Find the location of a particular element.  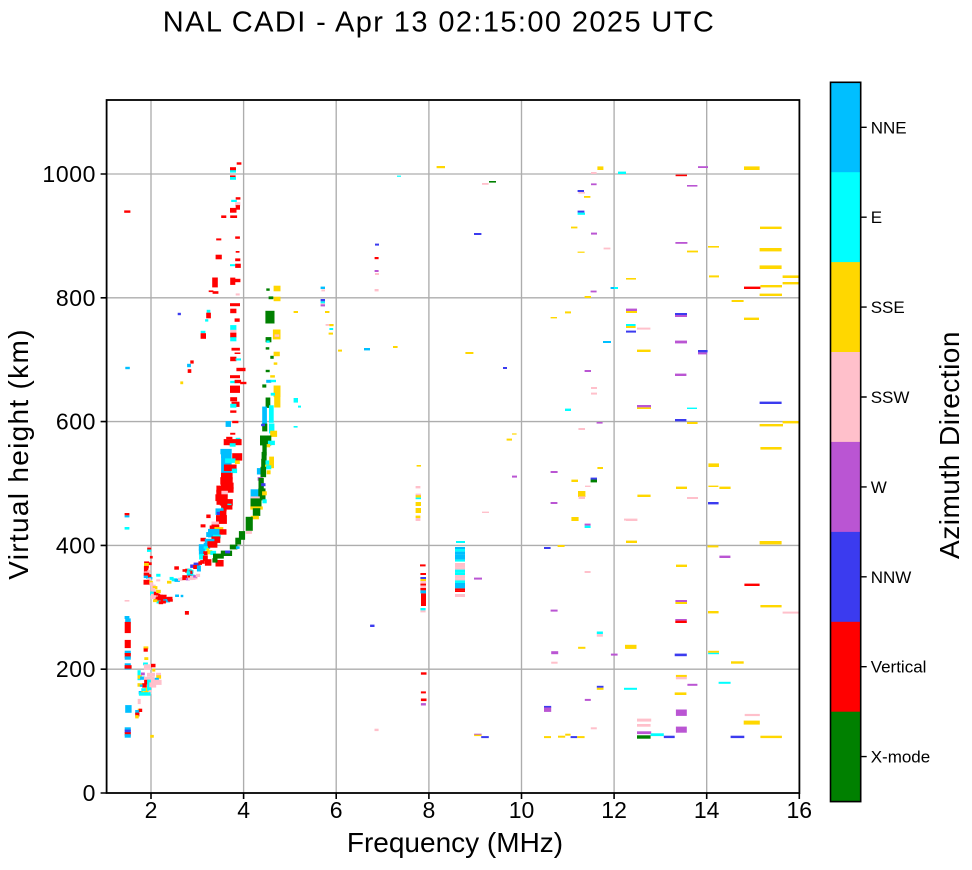

svg-text: NNW is located at coordinates (891, 577).